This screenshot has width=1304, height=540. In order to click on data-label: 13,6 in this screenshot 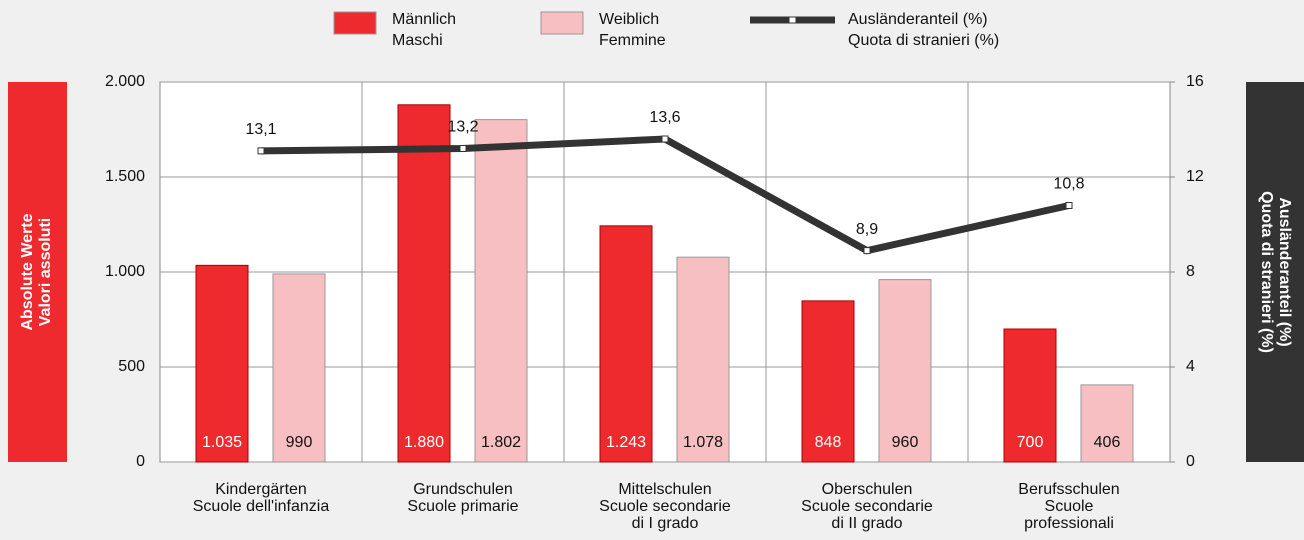, I will do `click(664, 117)`.